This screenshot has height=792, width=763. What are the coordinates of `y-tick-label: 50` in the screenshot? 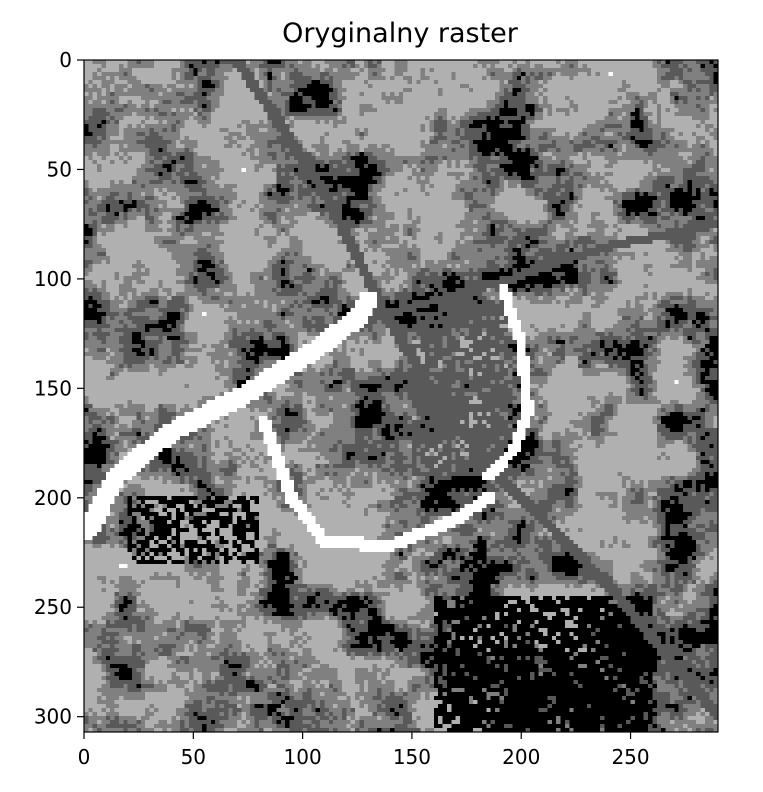 It's located at (59, 169).